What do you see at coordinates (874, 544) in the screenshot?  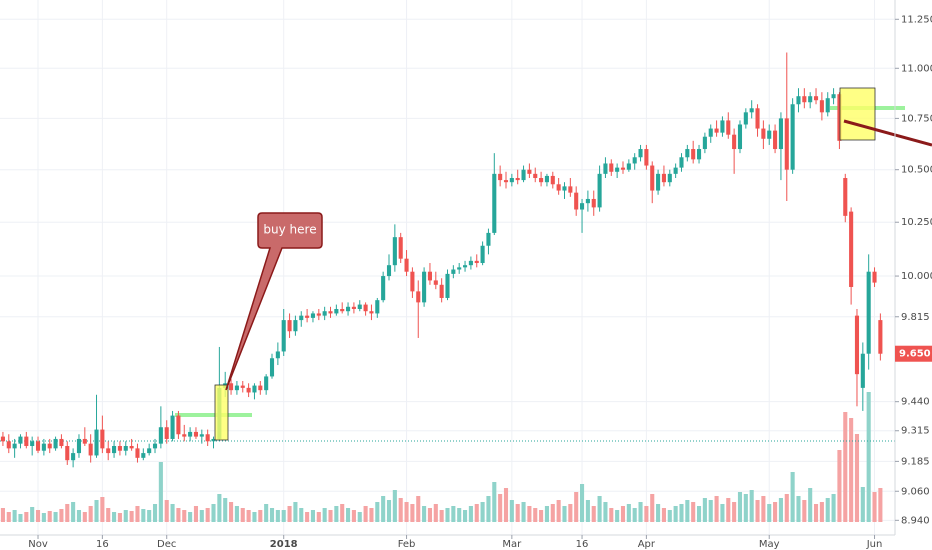 I see `x-tick-label: Jun` at bounding box center [874, 544].